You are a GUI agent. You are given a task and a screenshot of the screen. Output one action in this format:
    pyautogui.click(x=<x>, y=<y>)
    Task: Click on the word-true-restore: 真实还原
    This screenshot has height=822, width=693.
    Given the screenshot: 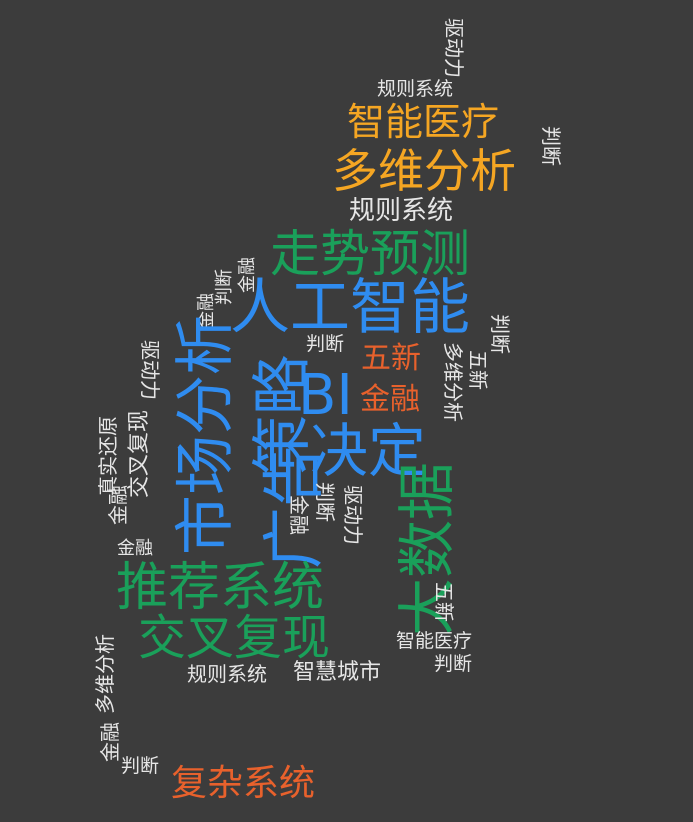 What is the action you would take?
    pyautogui.click(x=108, y=456)
    